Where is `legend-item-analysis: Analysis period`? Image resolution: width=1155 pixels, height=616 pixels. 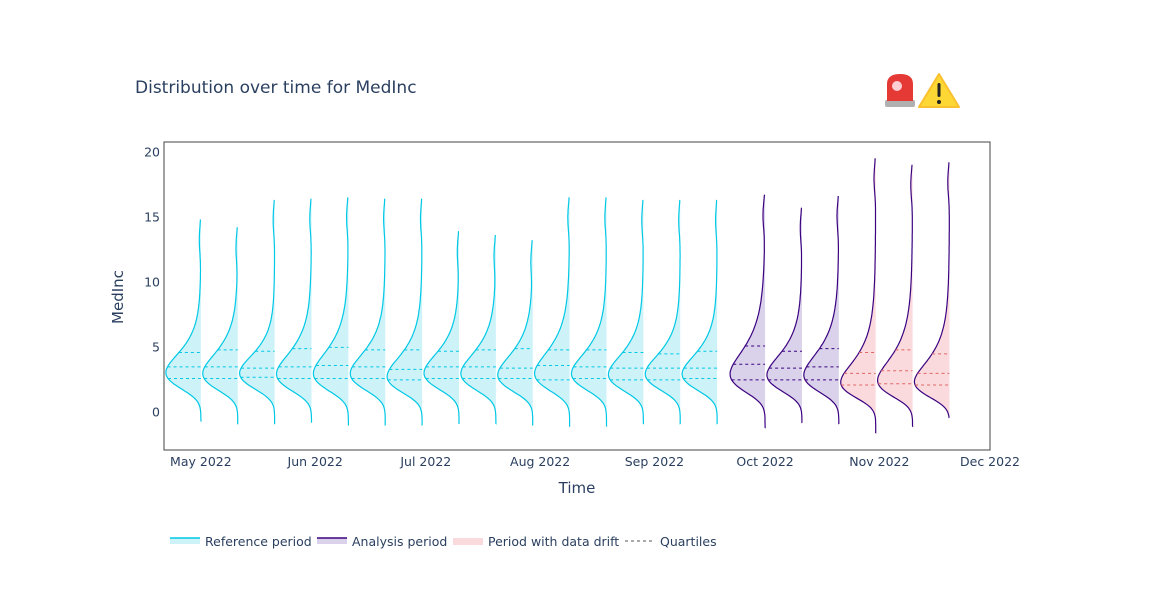
legend-item-analysis: Analysis period is located at coordinates (382, 541).